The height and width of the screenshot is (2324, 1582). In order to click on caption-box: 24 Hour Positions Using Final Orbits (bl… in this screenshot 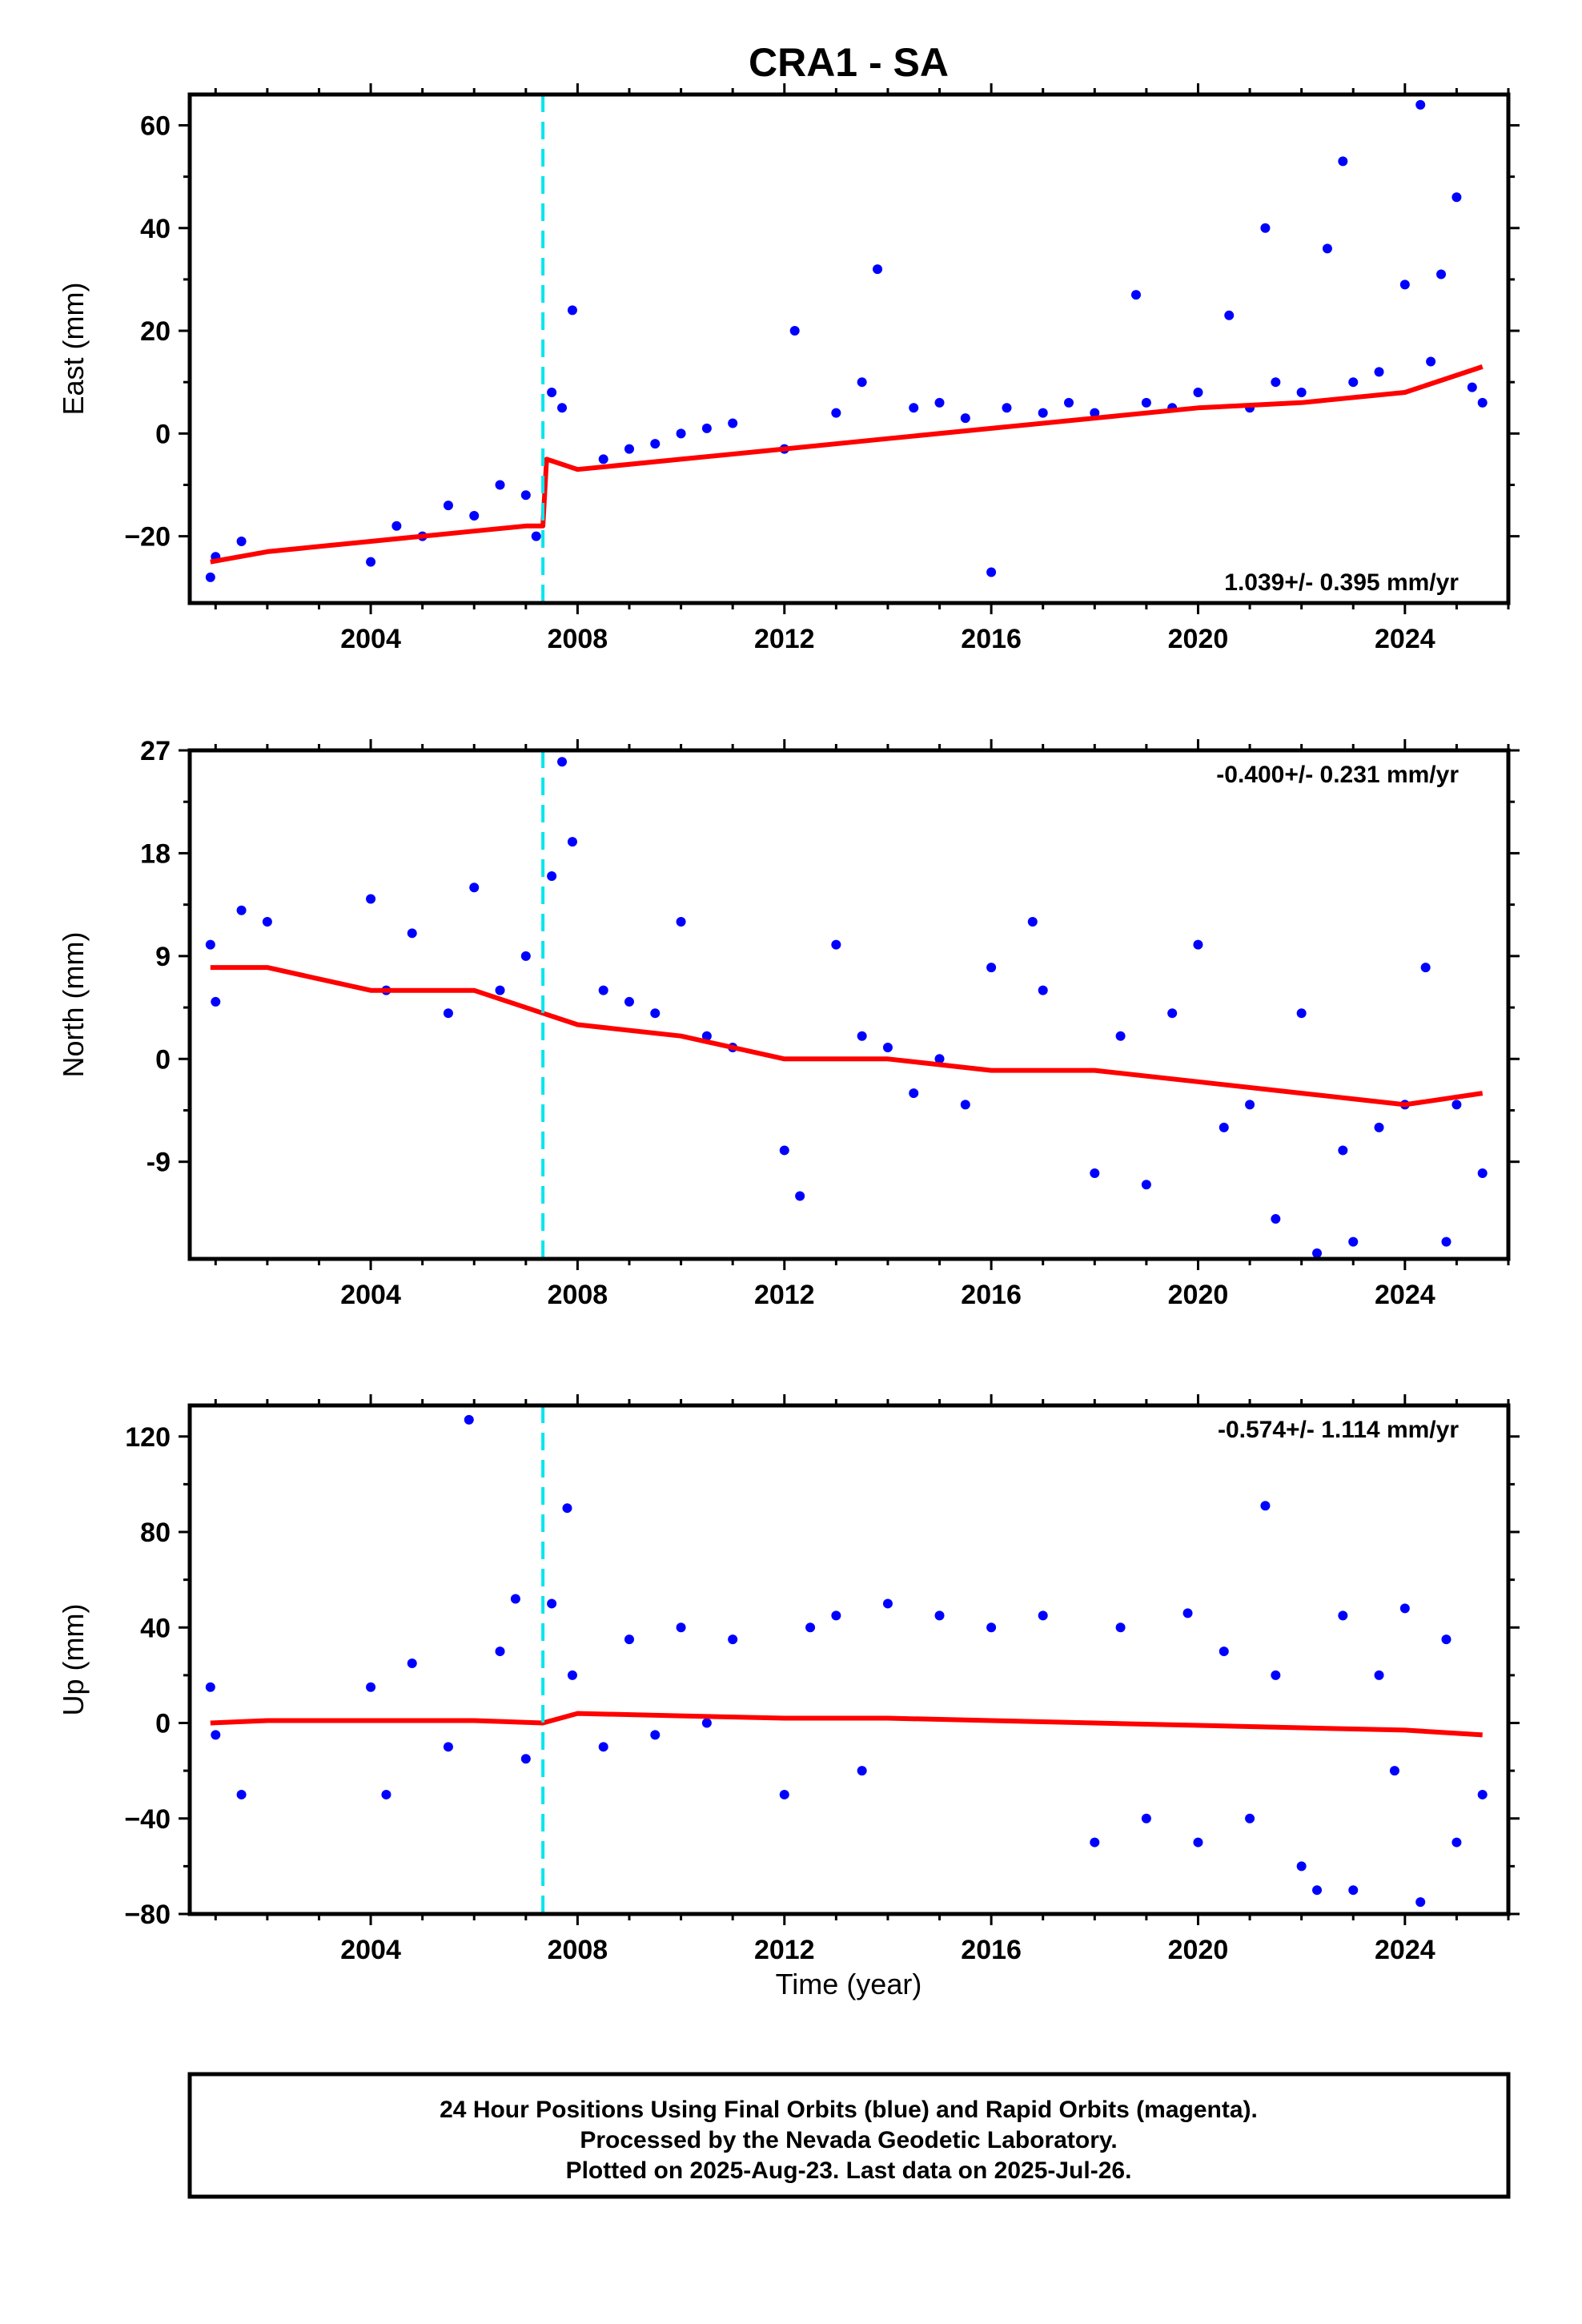, I will do `click(849, 2135)`.